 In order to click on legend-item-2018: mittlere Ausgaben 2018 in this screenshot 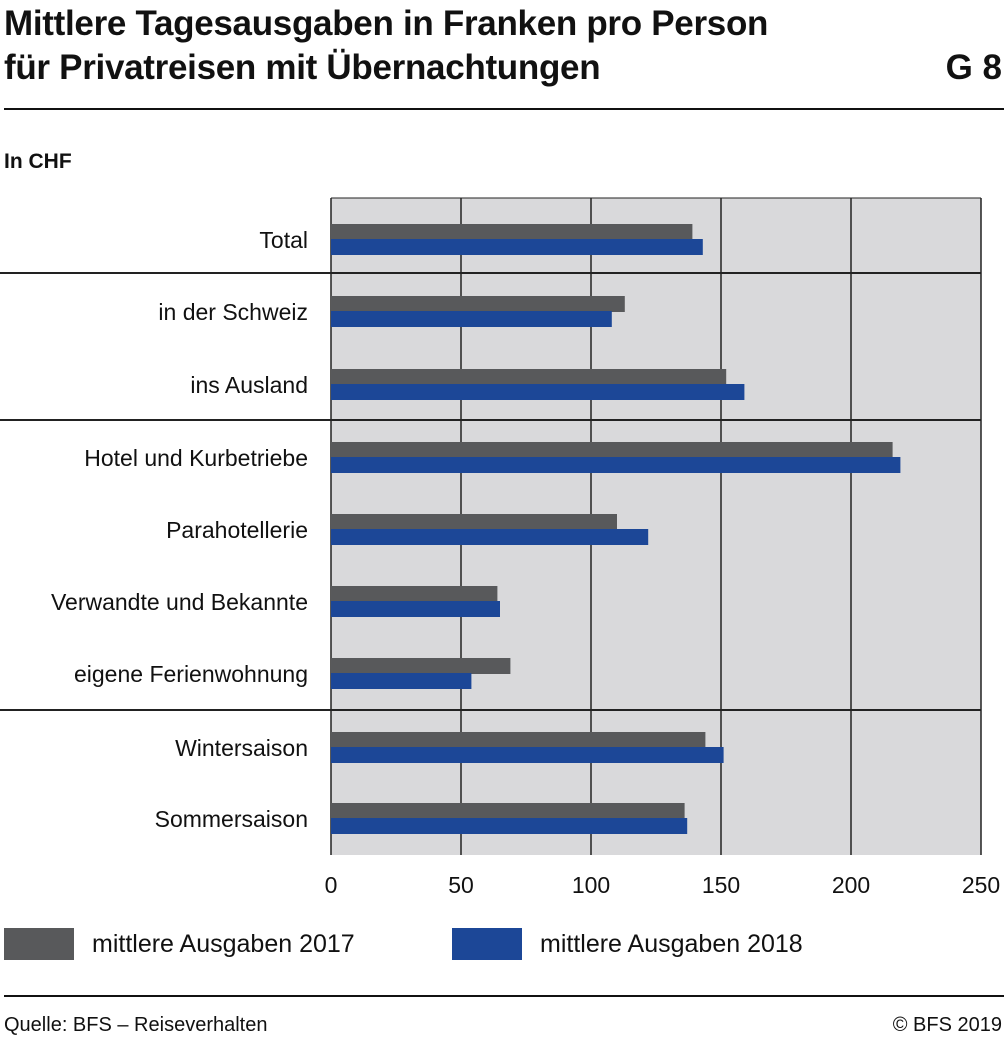, I will do `click(627, 944)`.